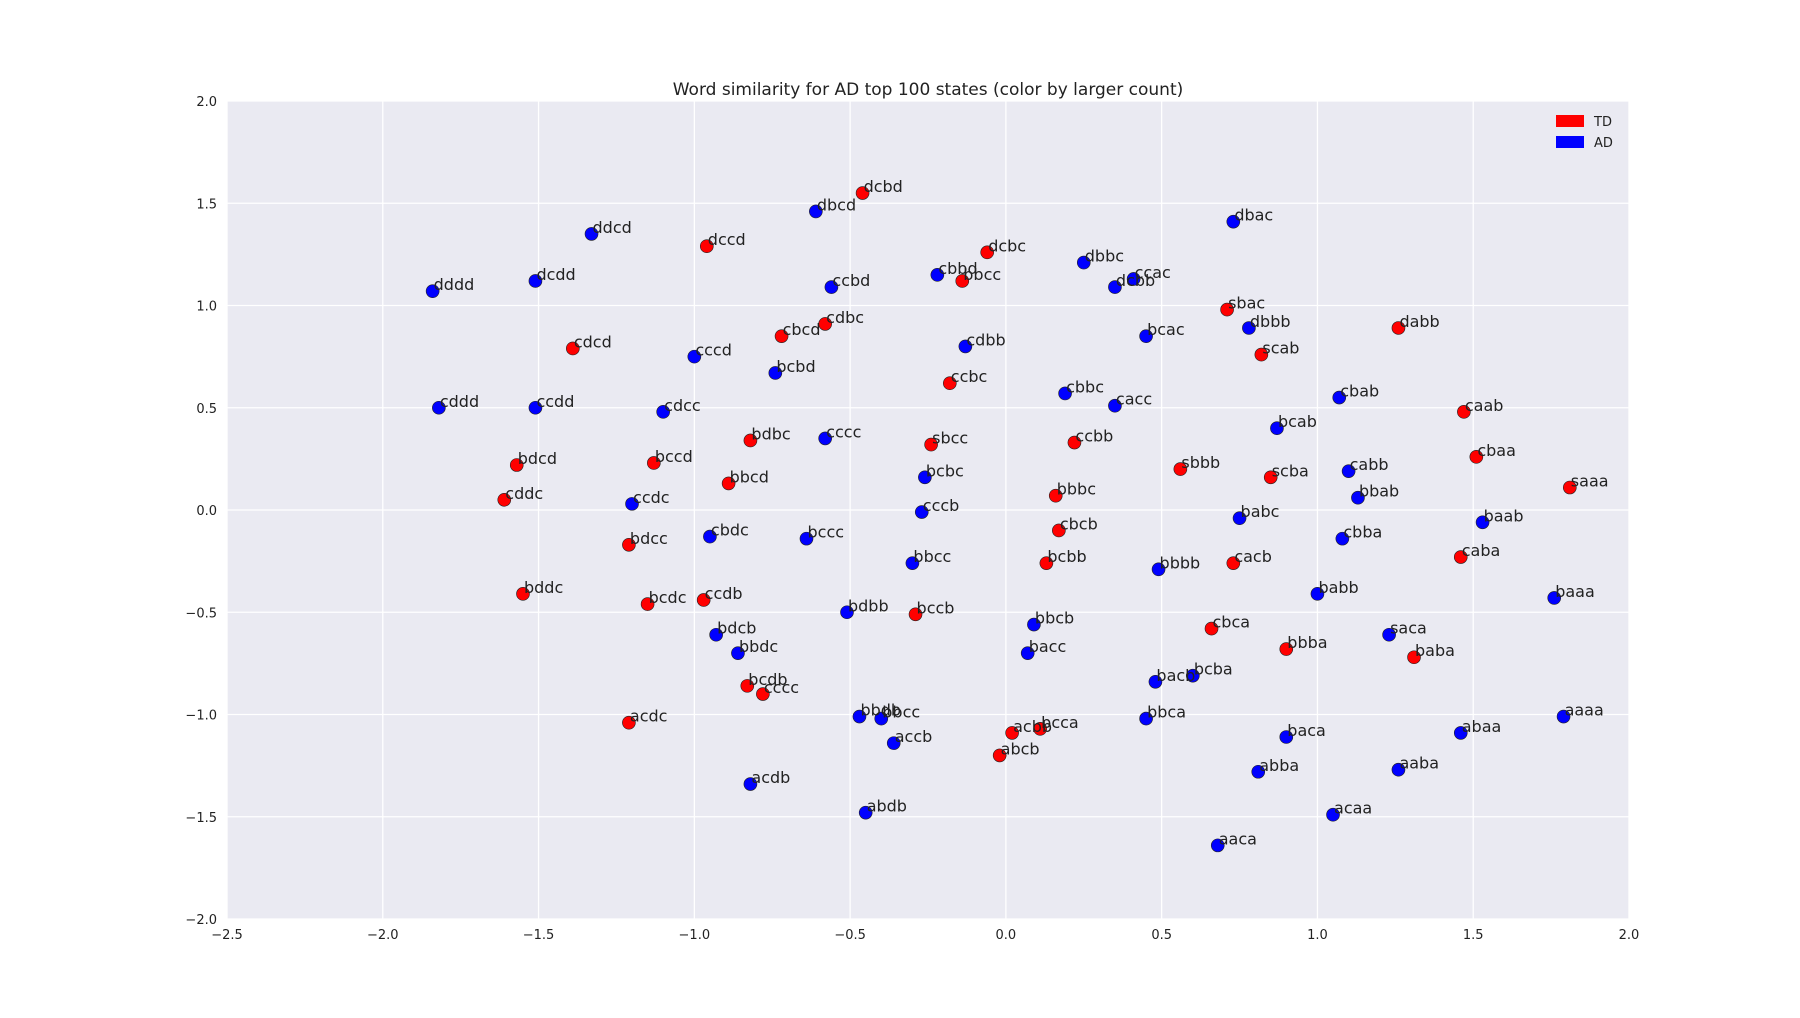 The width and height of the screenshot is (1800, 1018). I want to click on y-tick-label: −2.0, so click(201, 920).